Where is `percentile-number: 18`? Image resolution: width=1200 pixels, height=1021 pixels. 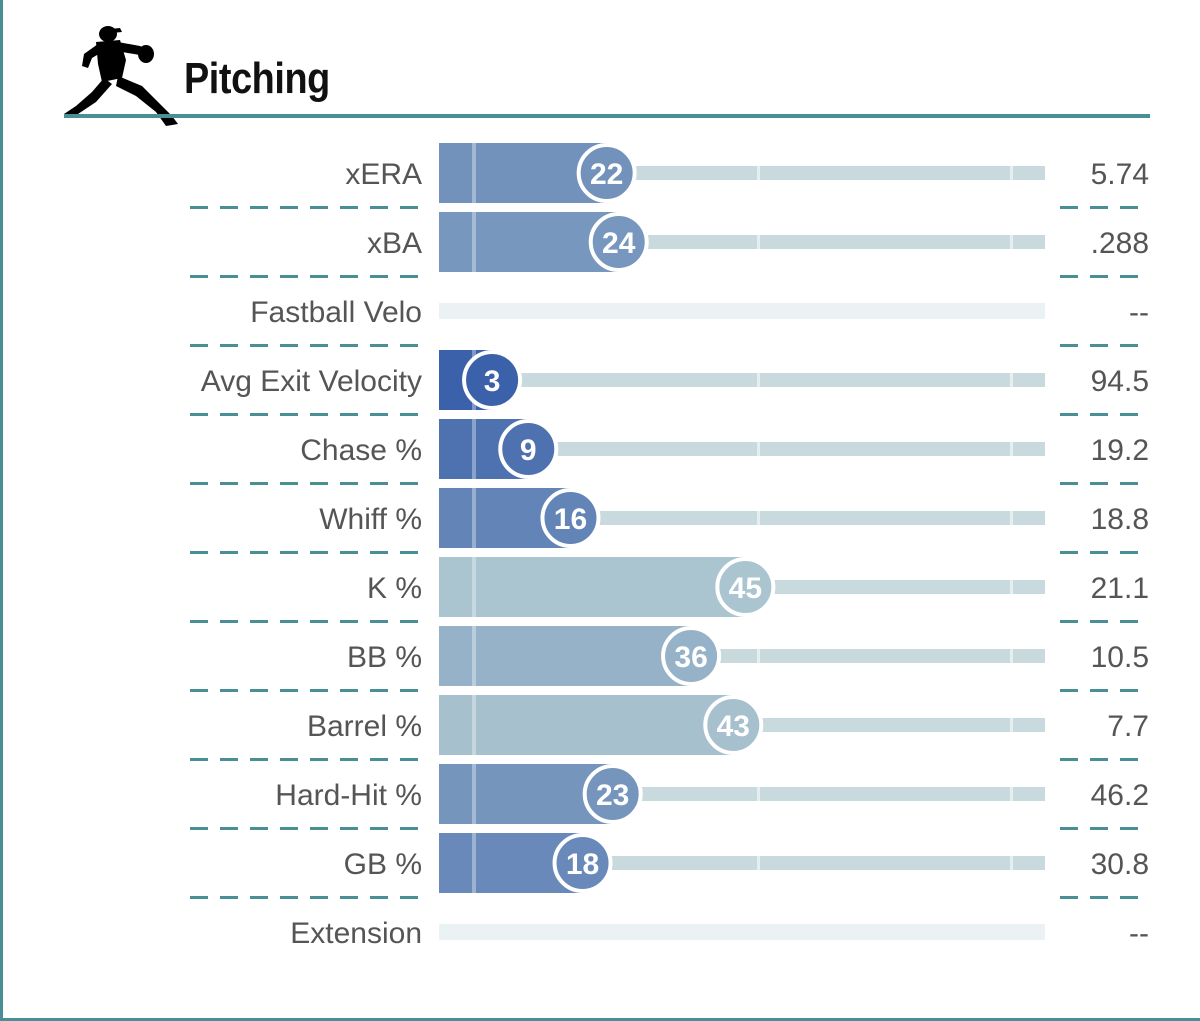
percentile-number: 18 is located at coordinates (582, 864).